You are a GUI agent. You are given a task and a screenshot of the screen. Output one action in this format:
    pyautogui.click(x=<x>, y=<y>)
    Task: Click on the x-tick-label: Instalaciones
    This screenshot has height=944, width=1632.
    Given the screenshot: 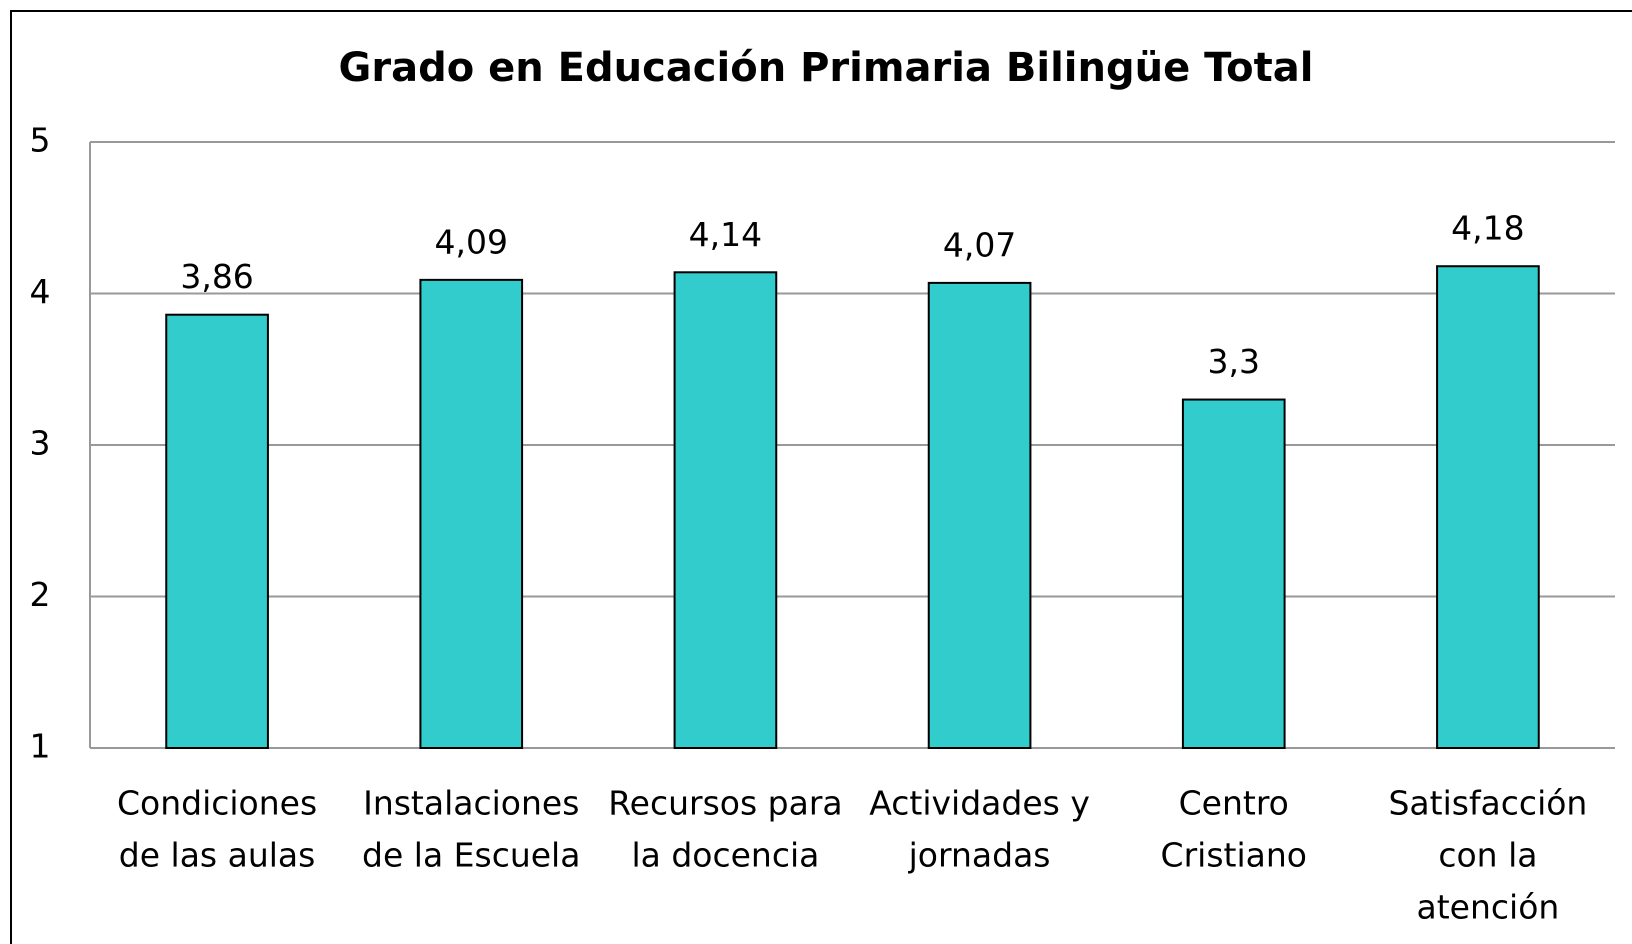 What is the action you would take?
    pyautogui.click(x=471, y=803)
    